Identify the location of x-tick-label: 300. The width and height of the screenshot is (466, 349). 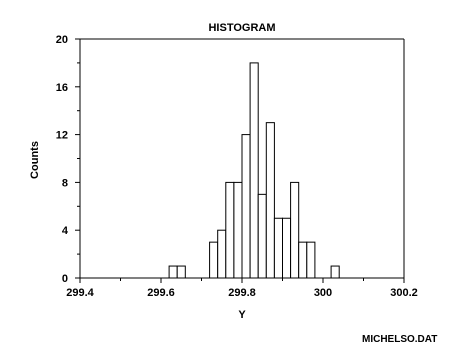
(323, 293).